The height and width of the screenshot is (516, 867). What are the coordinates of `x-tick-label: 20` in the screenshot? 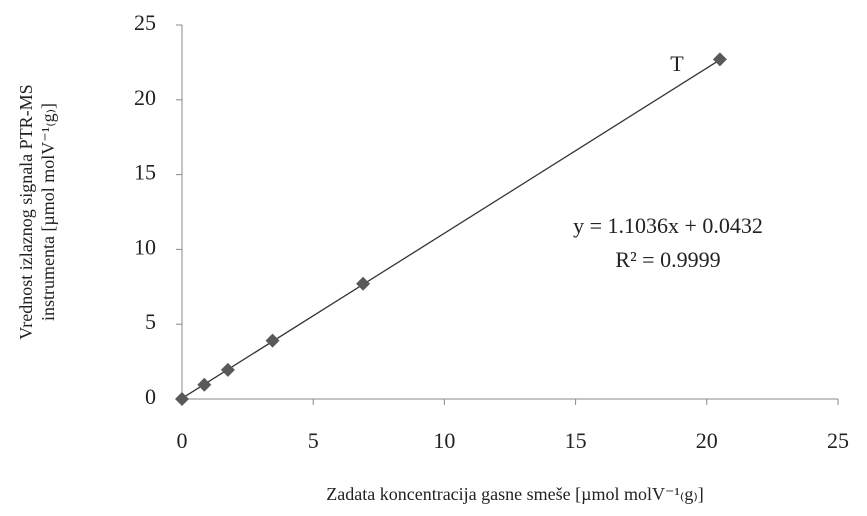 It's located at (707, 440).